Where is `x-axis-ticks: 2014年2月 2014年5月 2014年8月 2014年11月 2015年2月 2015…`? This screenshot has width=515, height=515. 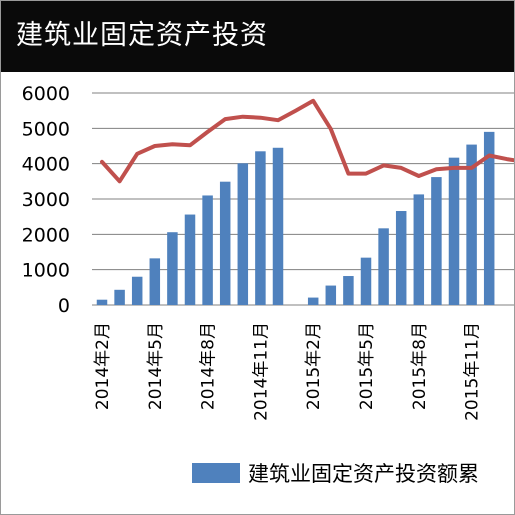 x-axis-ticks: 2014年2月 2014年5月 2014年8月 2014年11月 2015年2月 2015… is located at coordinates (288, 371).